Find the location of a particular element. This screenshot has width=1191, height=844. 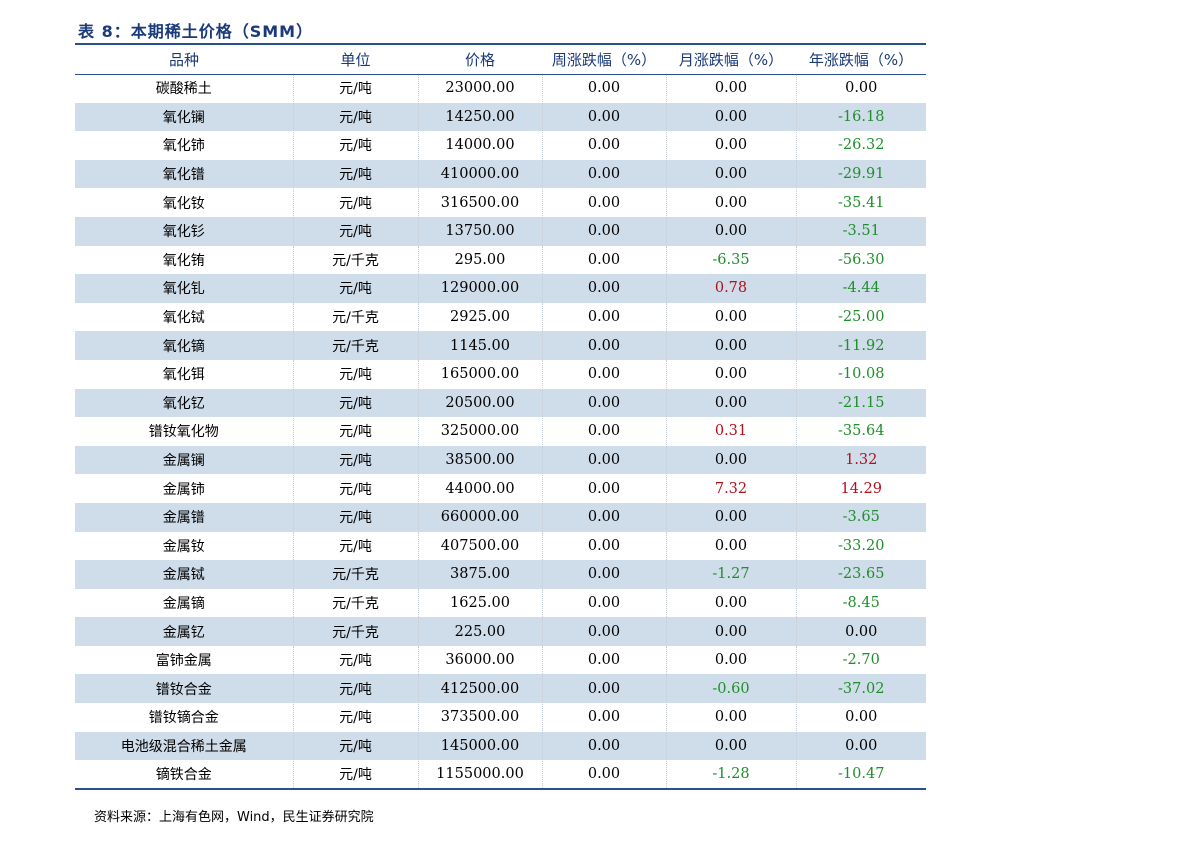

price-cell: 412500.00 is located at coordinates (480, 689).